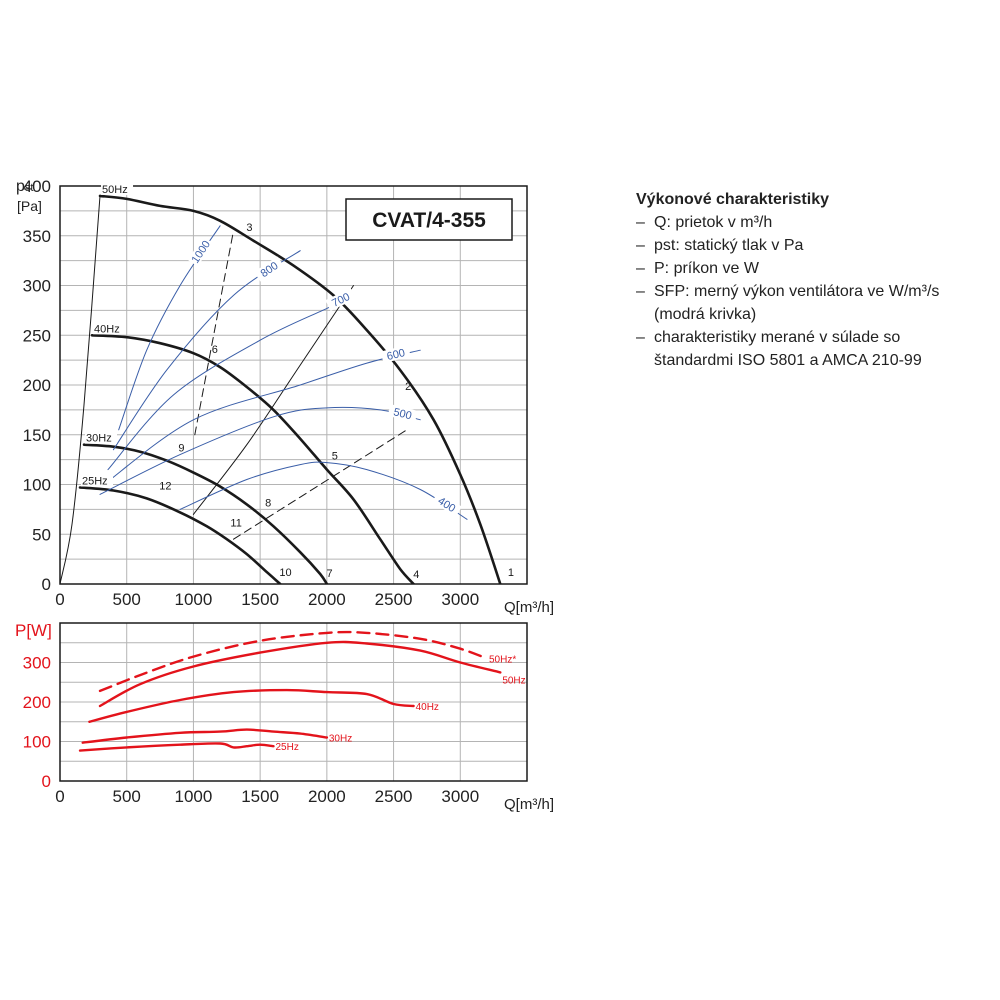 The image size is (1000, 1000). I want to click on y-tick-label: 50, so click(41, 534).